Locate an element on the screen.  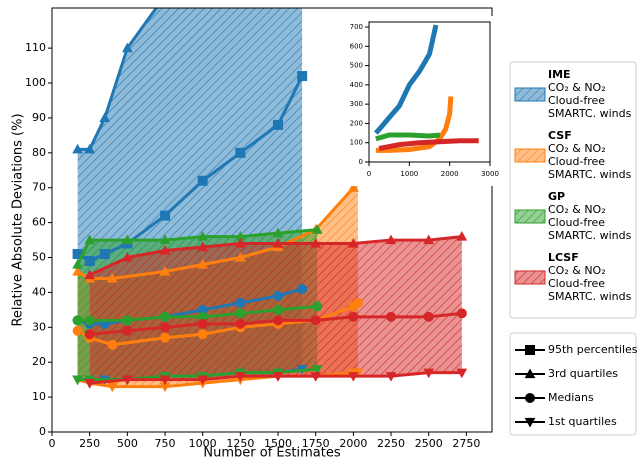
legend-label: 1st quartiles is located at coordinates (582, 421).